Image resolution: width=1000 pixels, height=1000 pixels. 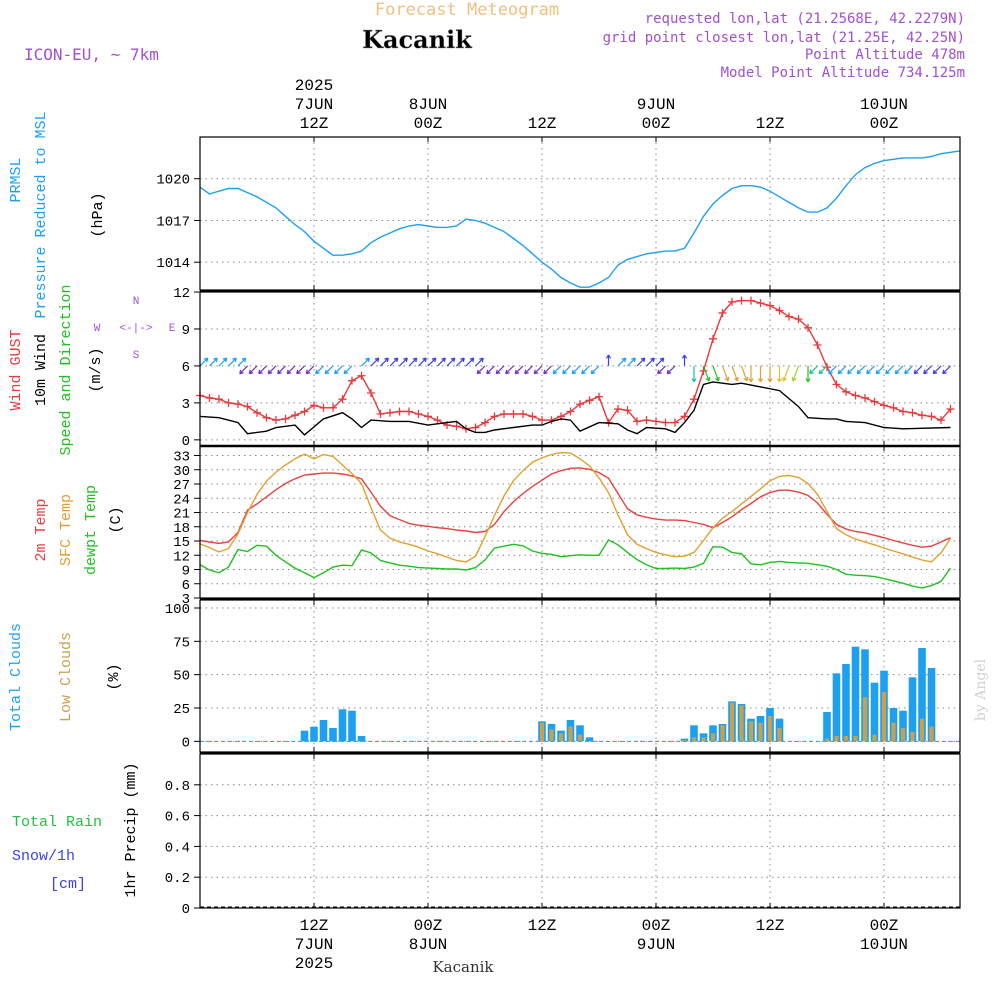 I want to click on bottom-time-label: 7JUN, so click(x=314, y=945).